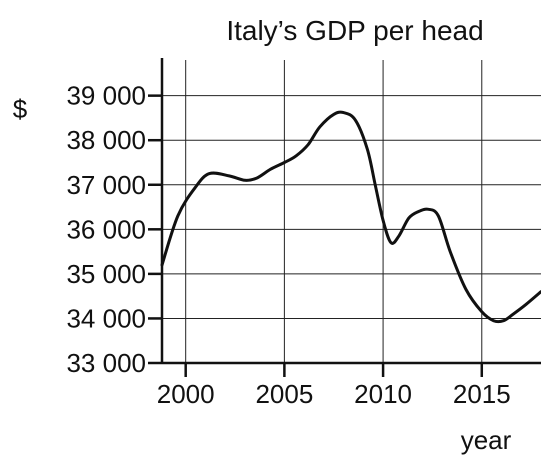 The height and width of the screenshot is (457, 541). Describe the element at coordinates (106, 96) in the screenshot. I see `y-tick-label: 39 000` at that location.